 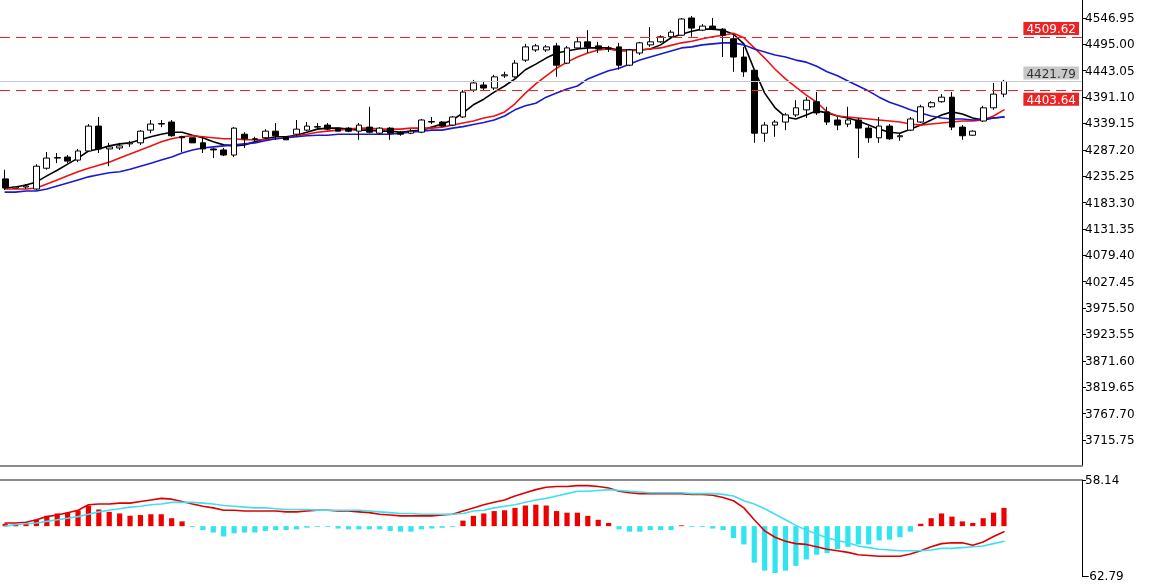 What do you see at coordinates (1110, 97) in the screenshot?
I see `y-tick-label: 4391.10` at bounding box center [1110, 97].